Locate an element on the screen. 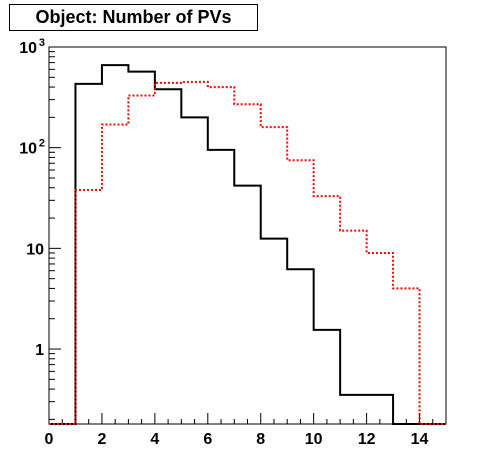  chart-title-box: Object: Number of PVs is located at coordinates (133, 17).